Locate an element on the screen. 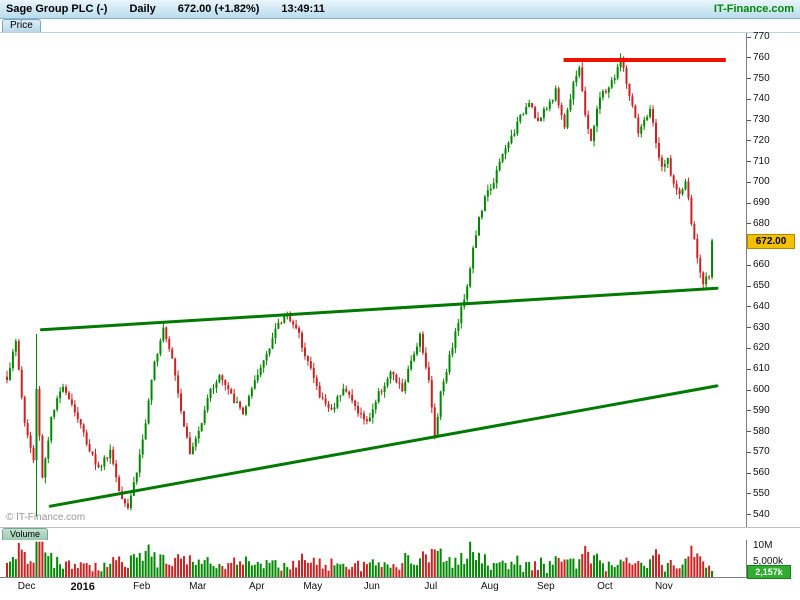 This screenshot has height=600, width=800. volume-tab-row: Volume is located at coordinates (400, 533).